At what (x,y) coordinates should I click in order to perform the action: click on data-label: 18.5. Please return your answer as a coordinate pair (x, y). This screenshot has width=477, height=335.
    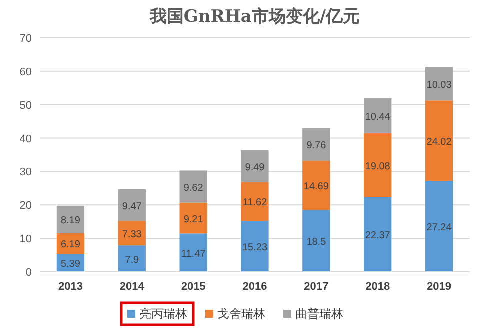
    Looking at the image, I should click on (316, 242).